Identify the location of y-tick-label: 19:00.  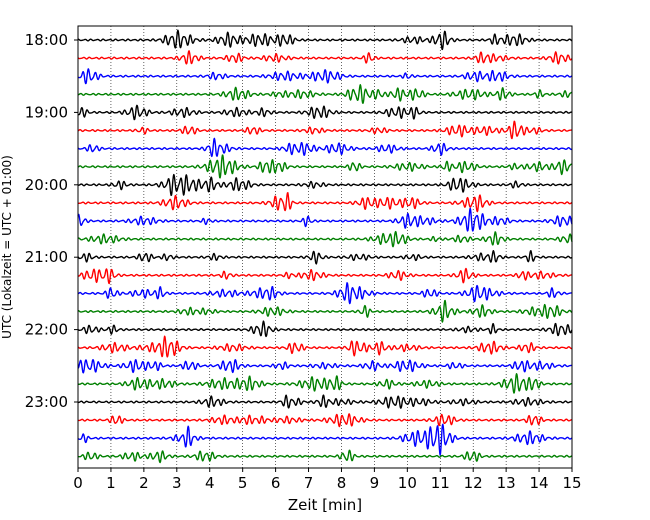
(46, 112).